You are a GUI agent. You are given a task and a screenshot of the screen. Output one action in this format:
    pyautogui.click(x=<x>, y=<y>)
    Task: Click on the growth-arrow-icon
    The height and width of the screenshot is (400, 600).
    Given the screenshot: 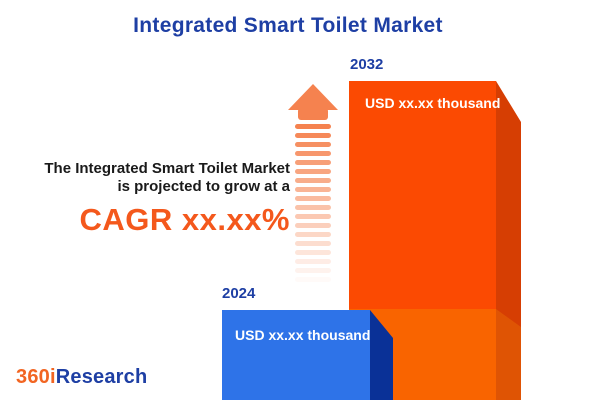 What is the action you would take?
    pyautogui.click(x=313, y=185)
    